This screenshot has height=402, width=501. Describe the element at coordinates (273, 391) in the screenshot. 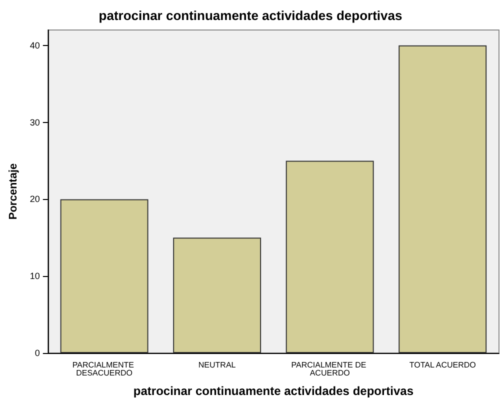

I see `x-axis-title: patrocinar continuamente actividades deportivas` at that location.